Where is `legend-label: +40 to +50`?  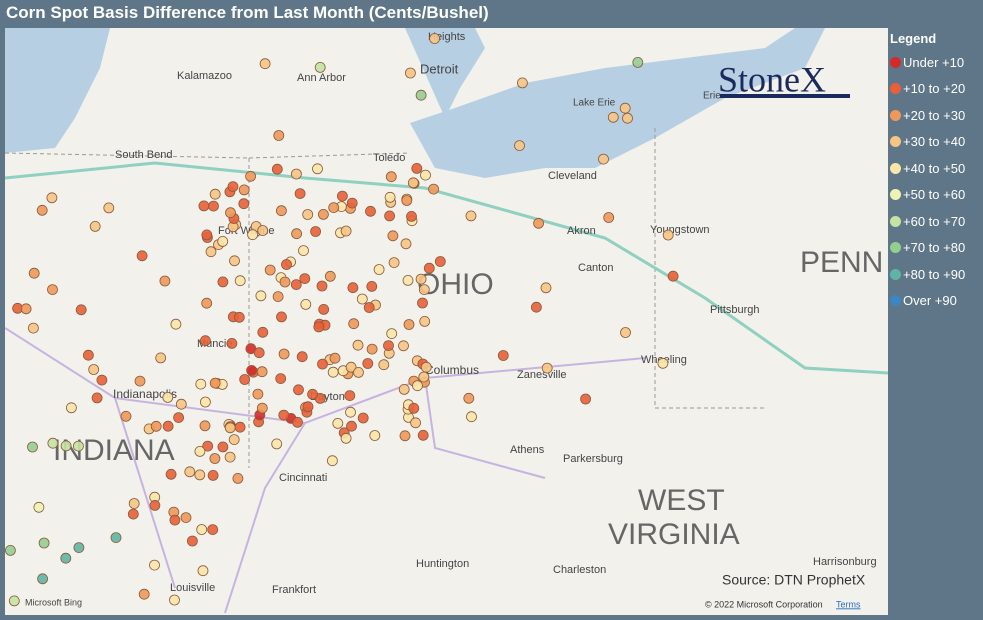 legend-label: +40 to +50 is located at coordinates (934, 168).